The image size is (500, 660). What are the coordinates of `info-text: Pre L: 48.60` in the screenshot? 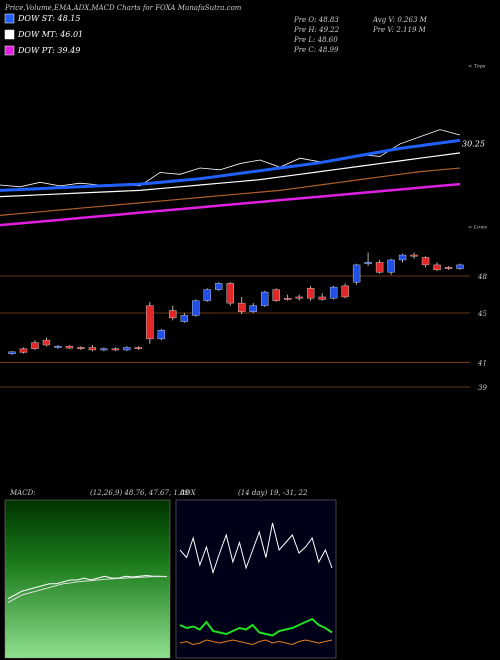 It's located at (315, 40).